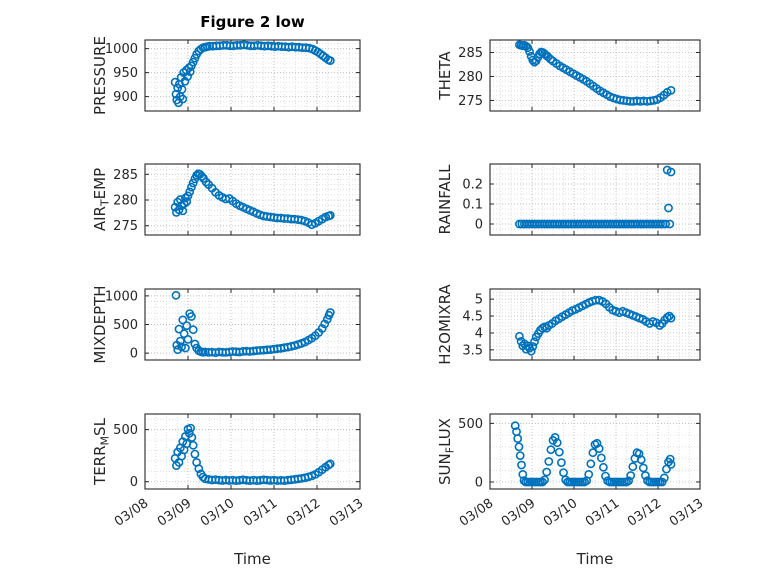 This screenshot has height=583, width=778. I want to click on y-axis-label: THETA, so click(445, 76).